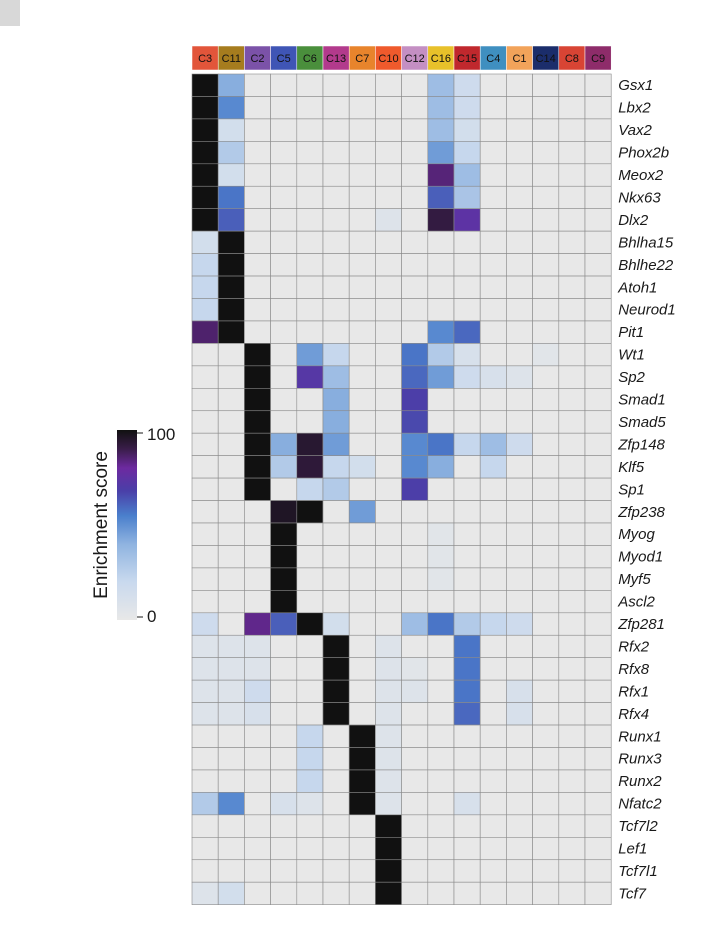  Describe the element at coordinates (415, 399) in the screenshot. I see `cell-smad1-c12` at that location.